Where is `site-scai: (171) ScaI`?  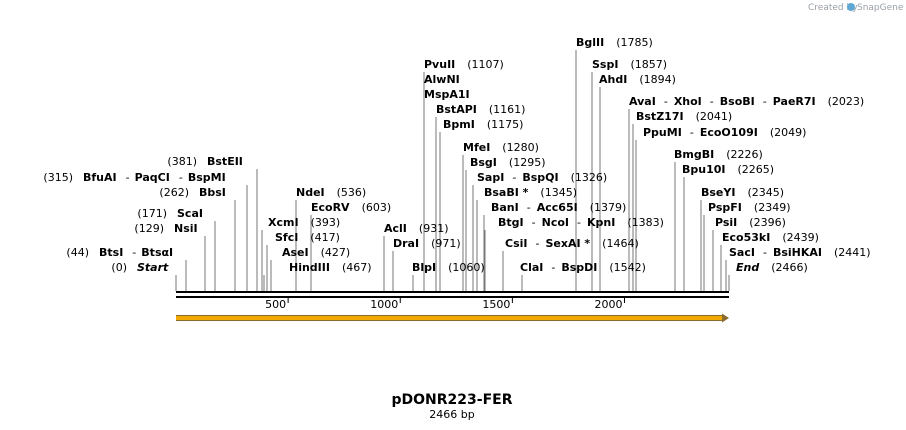 site-scai: (171) ScaI is located at coordinates (170, 213).